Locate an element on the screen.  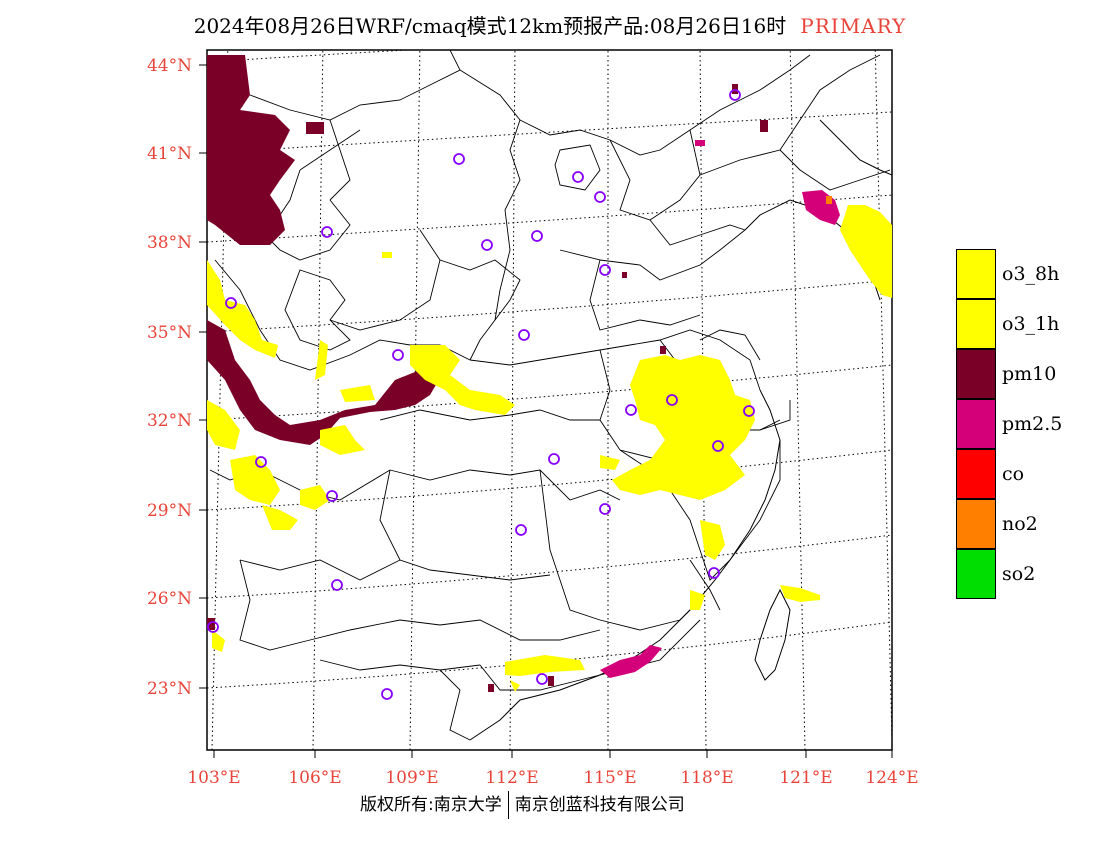
lat-label: 41°N is located at coordinates (169, 154).